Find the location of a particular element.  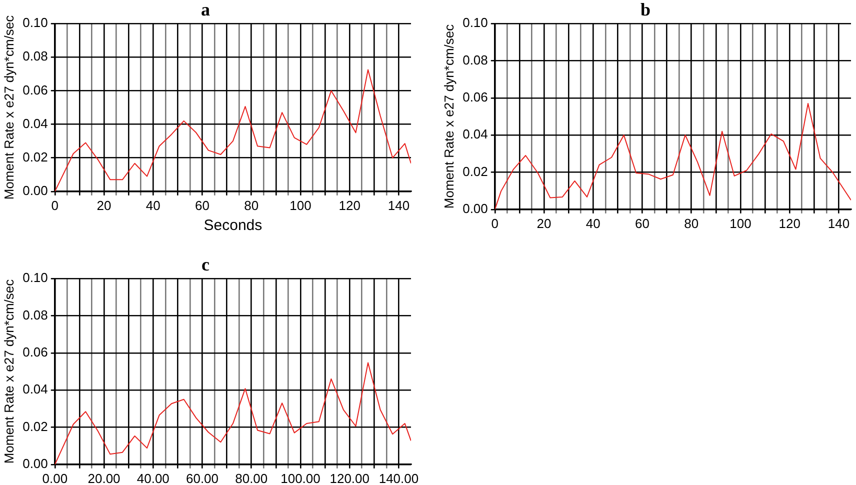

x-tick-label: 0.00 is located at coordinates (55, 477).